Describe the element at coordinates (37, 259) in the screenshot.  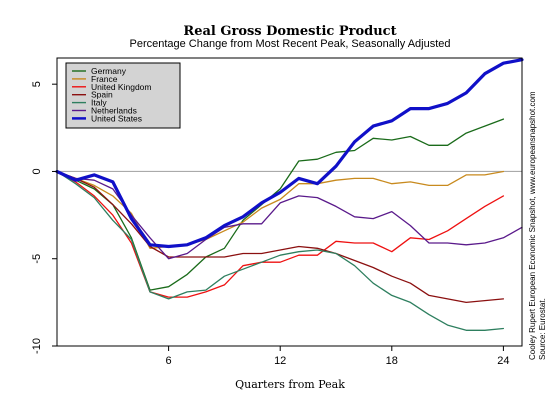
I see `y-tick-label: -5` at that location.